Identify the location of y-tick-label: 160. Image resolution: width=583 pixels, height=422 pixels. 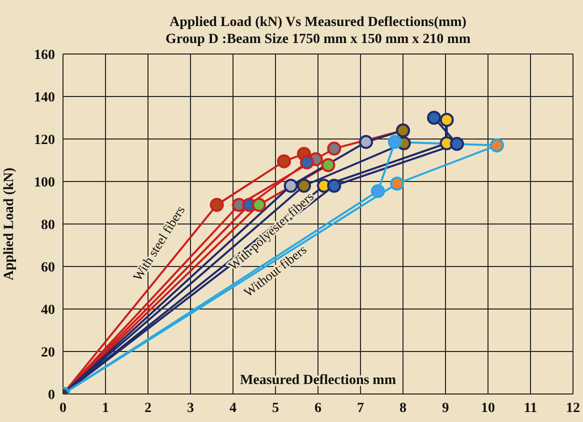
(44, 55).